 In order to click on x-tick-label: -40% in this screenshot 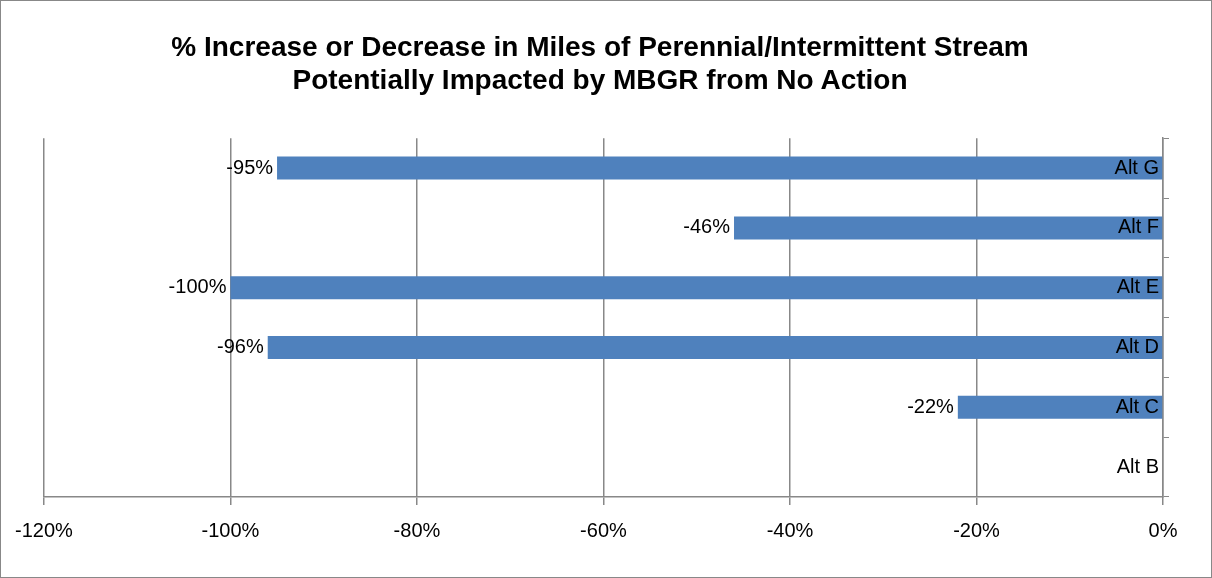, I will do `click(790, 529)`.